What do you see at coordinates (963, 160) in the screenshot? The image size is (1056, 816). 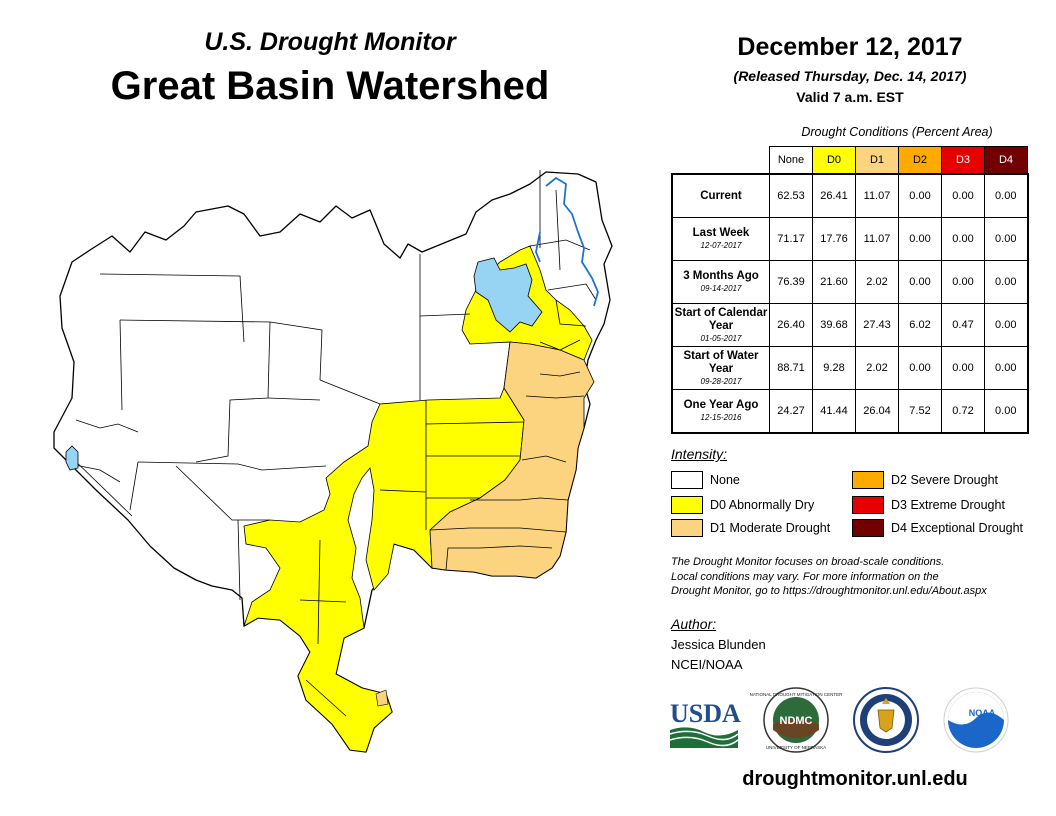 I see `col-d3: D3` at bounding box center [963, 160].